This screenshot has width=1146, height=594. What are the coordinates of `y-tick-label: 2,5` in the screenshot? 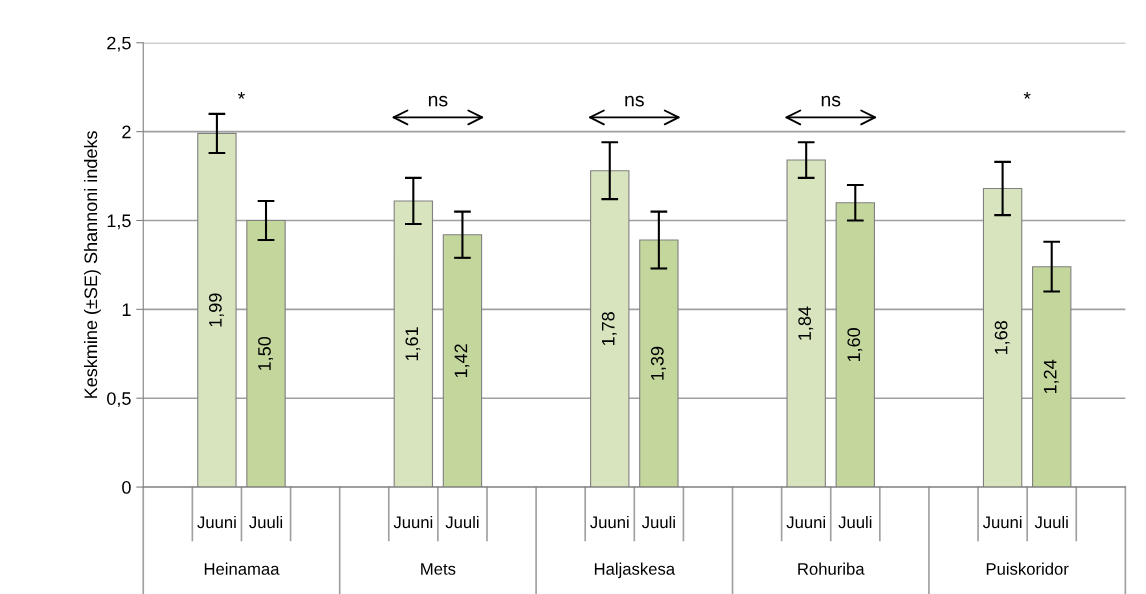 It's located at (119, 44).